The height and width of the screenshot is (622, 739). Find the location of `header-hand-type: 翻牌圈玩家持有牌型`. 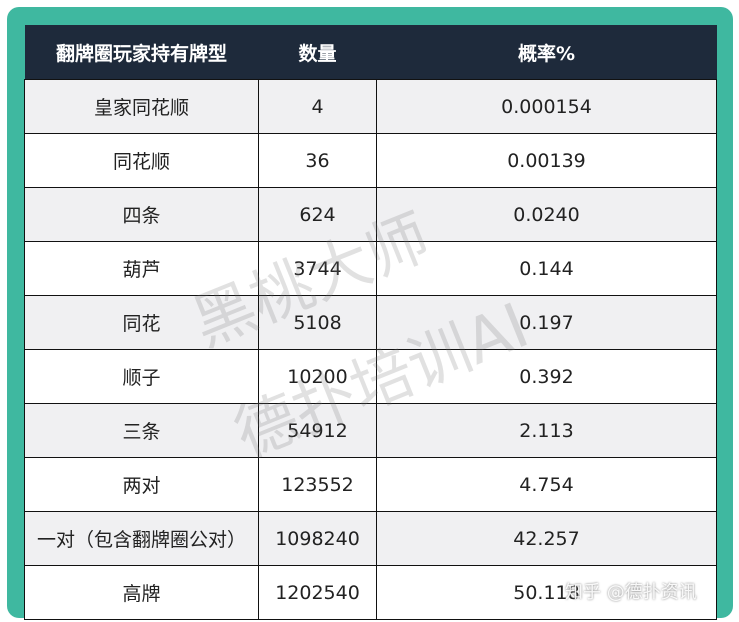

header-hand-type: 翻牌圈玩家持有牌型 is located at coordinates (141, 52).